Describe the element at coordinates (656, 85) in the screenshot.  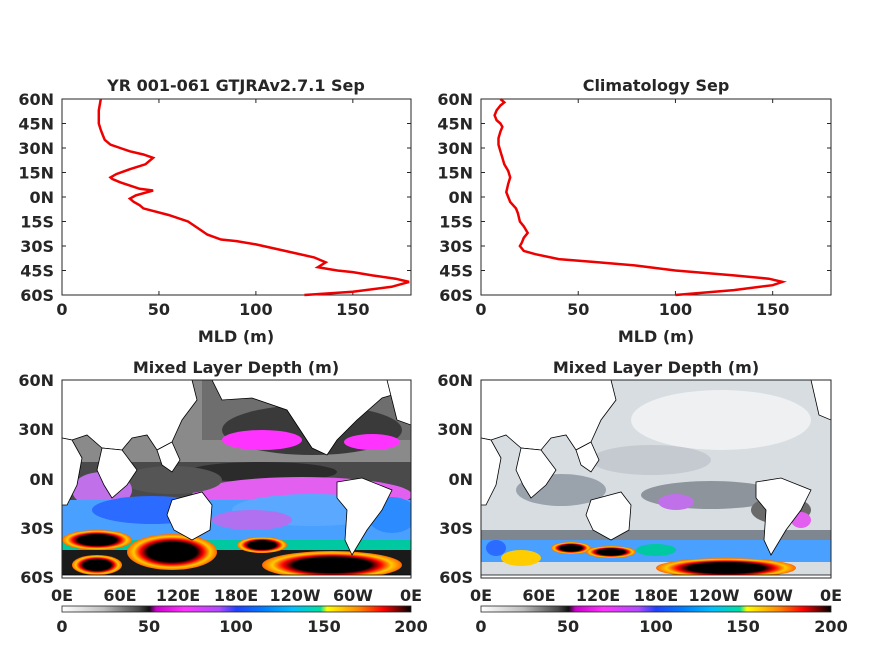
I see `panel-title: Climatology Sep` at that location.